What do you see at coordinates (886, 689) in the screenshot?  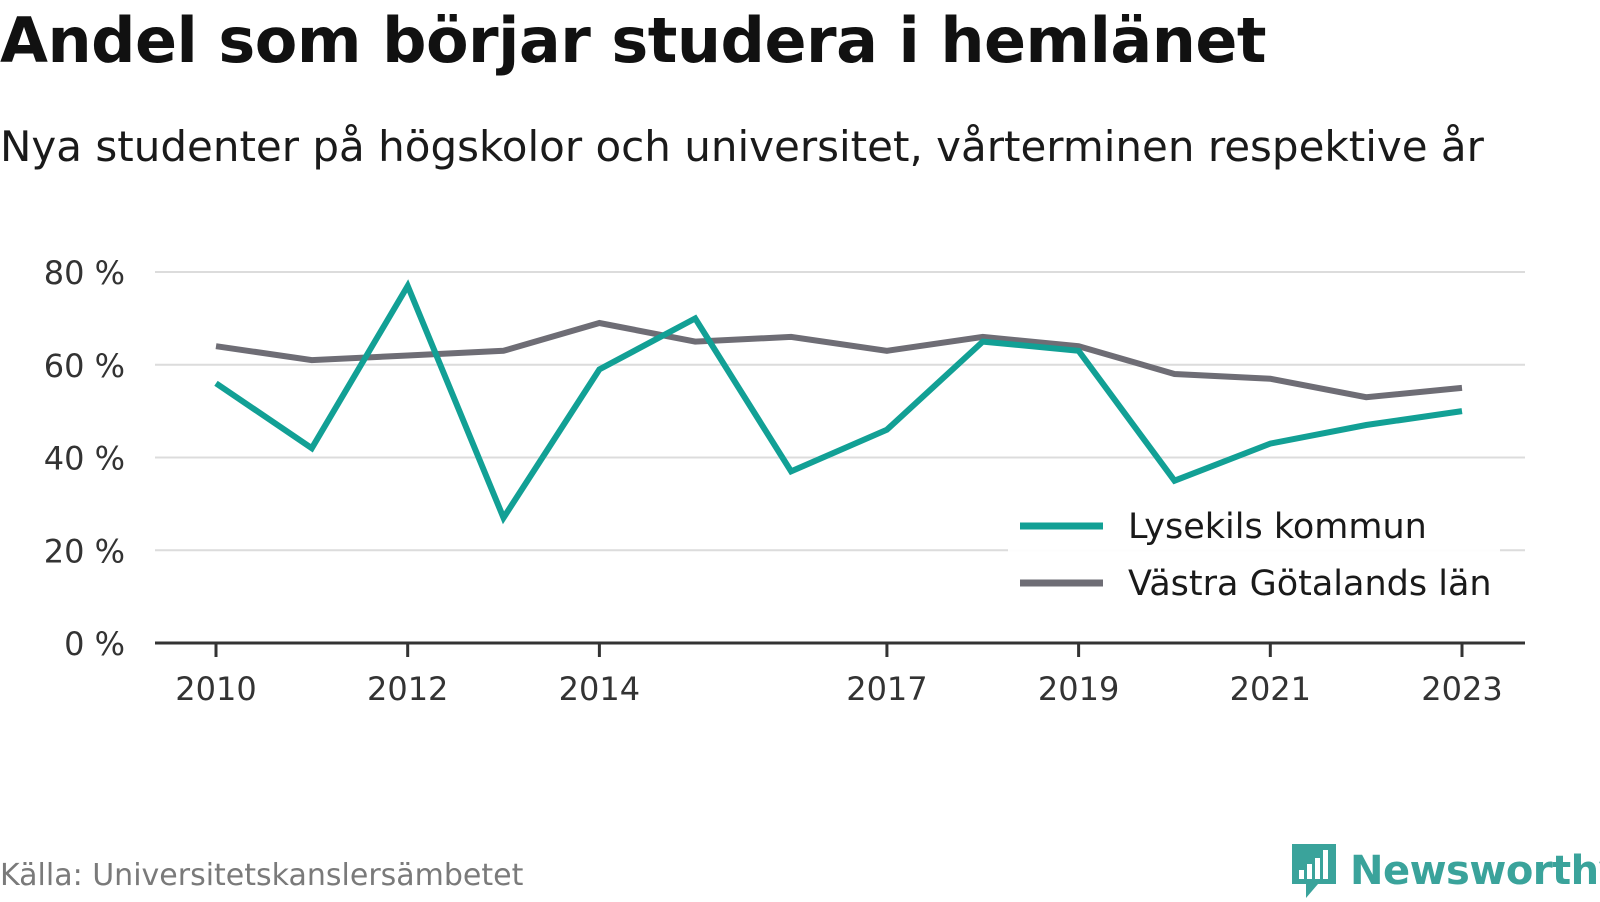 I see `x-tick-label: 2017` at bounding box center [886, 689].